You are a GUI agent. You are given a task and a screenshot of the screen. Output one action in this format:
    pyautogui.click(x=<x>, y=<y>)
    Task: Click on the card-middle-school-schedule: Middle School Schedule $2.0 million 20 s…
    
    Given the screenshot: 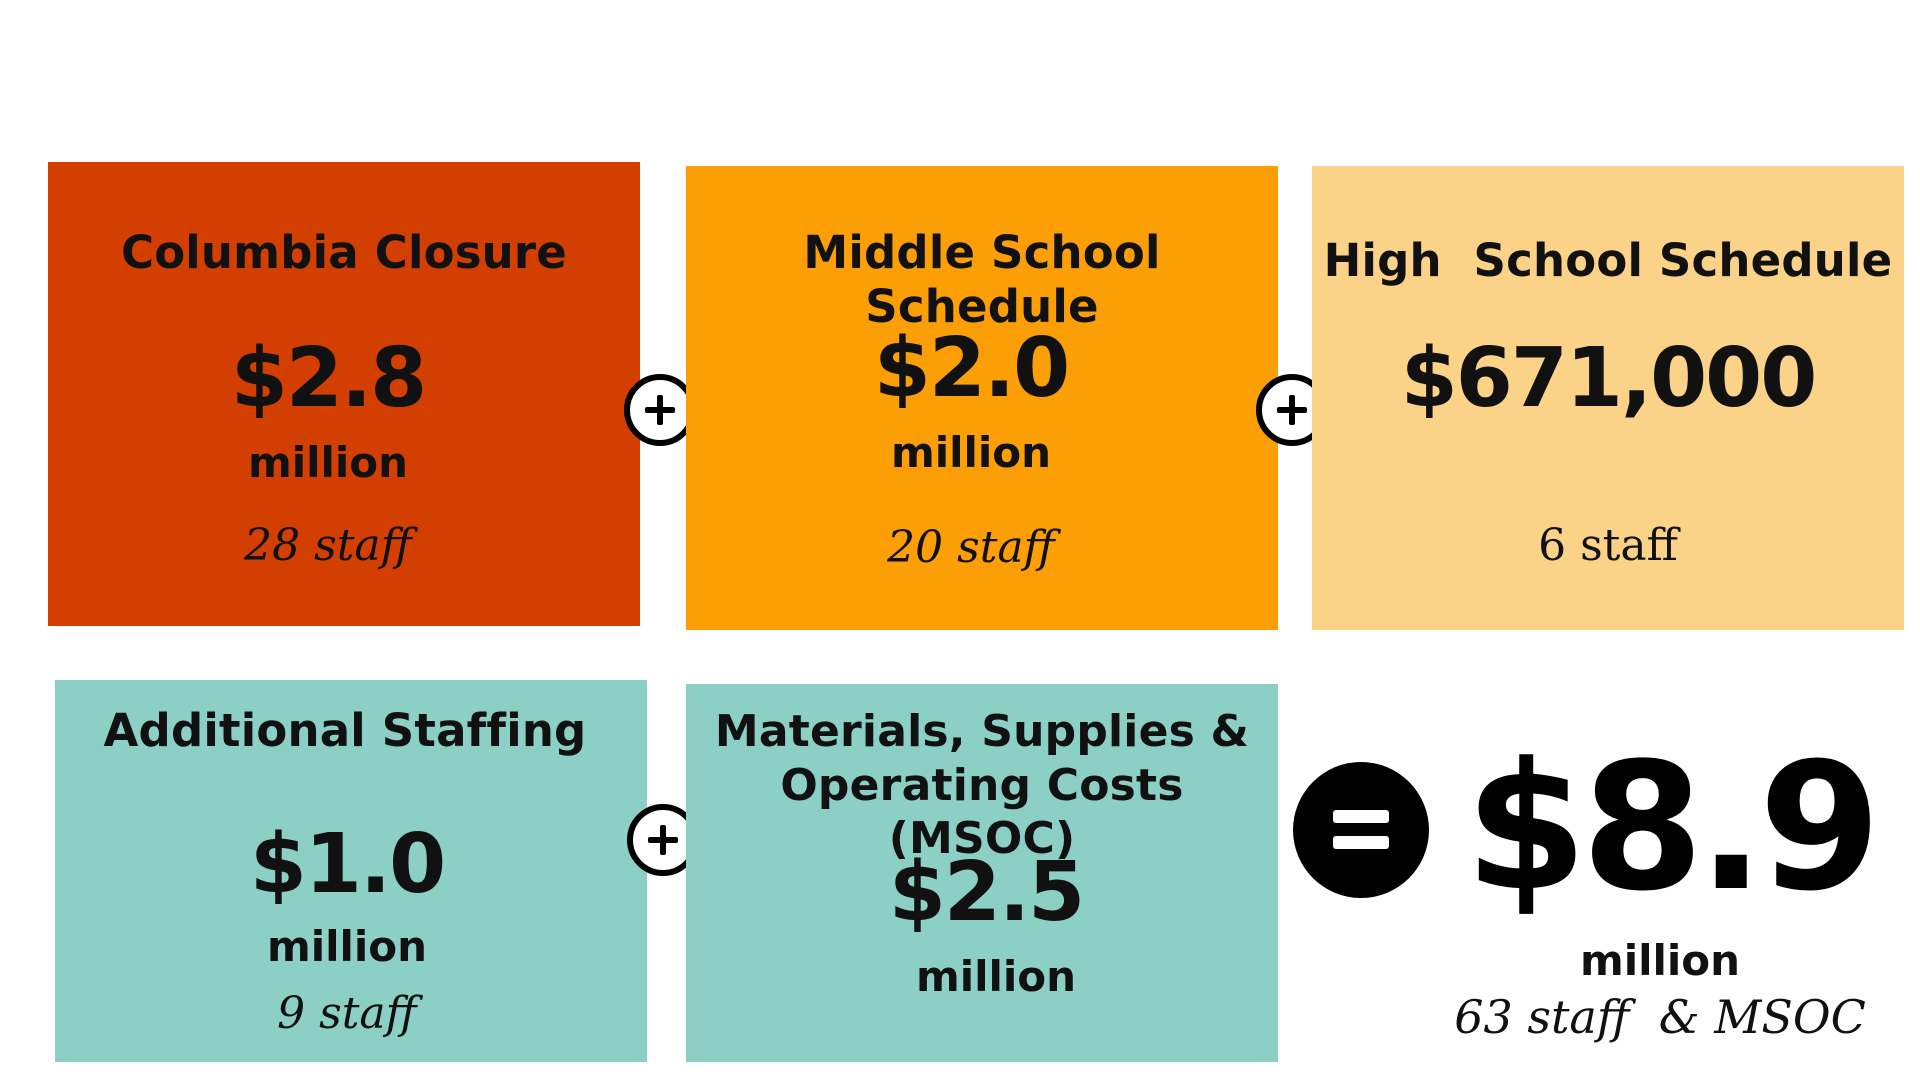 What is the action you would take?
    pyautogui.click(x=982, y=398)
    